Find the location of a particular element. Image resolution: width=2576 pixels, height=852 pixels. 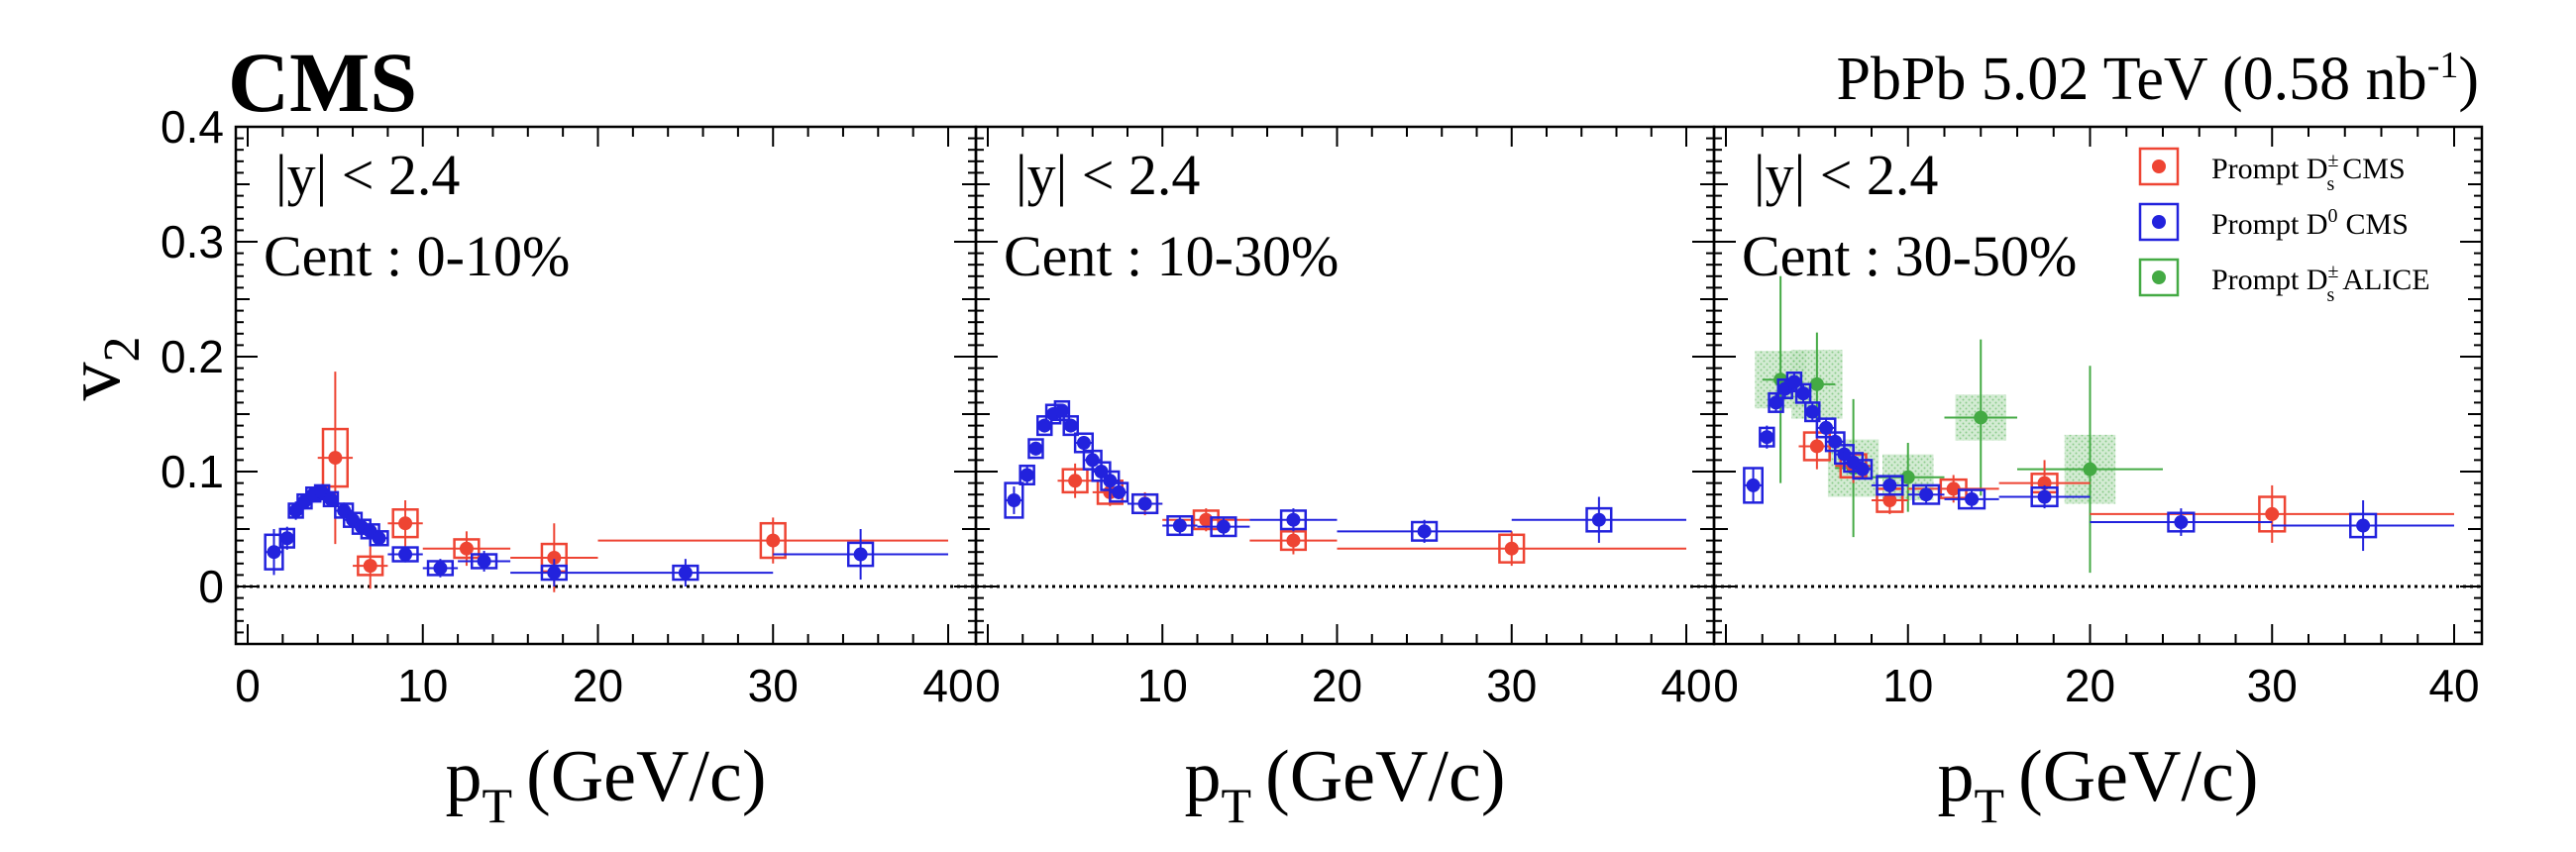

y-tick-label: 0.4 is located at coordinates (193, 127).